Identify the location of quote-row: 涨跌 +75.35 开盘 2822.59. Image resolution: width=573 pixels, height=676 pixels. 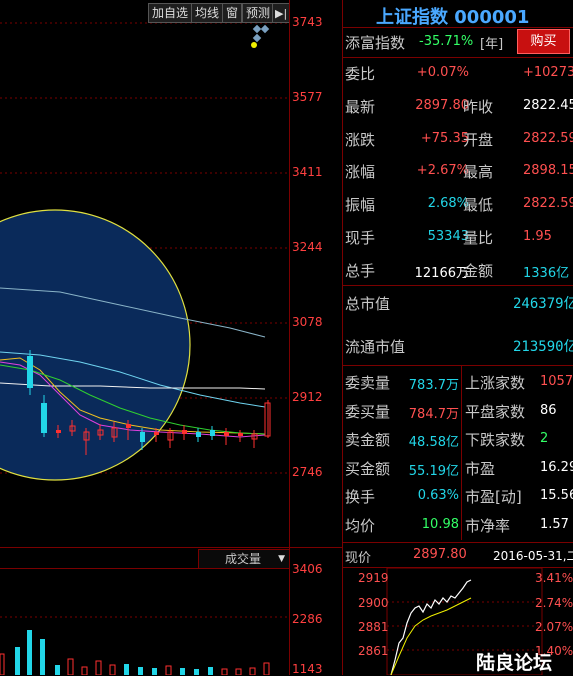
(459, 143).